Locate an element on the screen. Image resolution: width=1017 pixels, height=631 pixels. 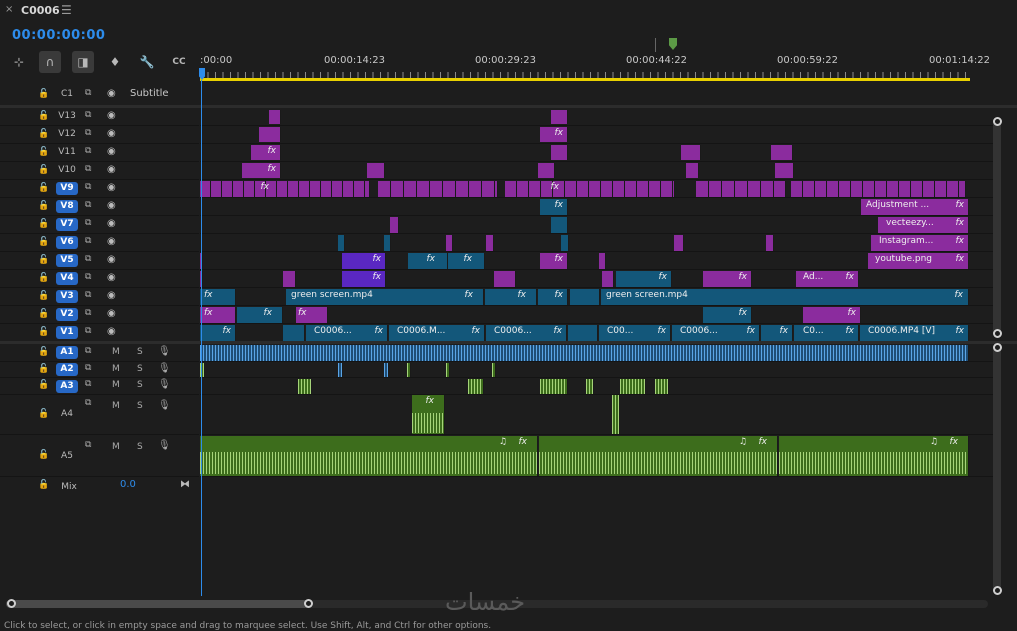
track-name: V11 is located at coordinates (67, 152).